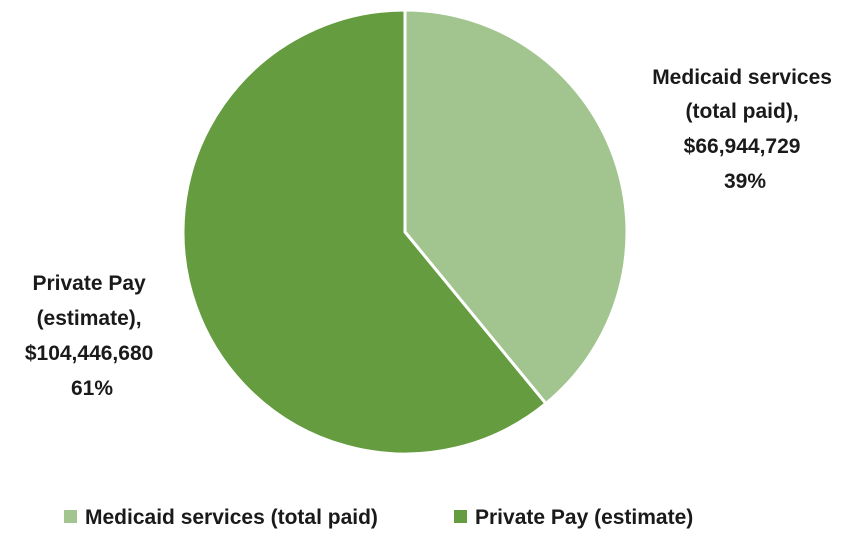 This screenshot has height=558, width=857. I want to click on legend-swatch-private-pay, so click(460, 516).